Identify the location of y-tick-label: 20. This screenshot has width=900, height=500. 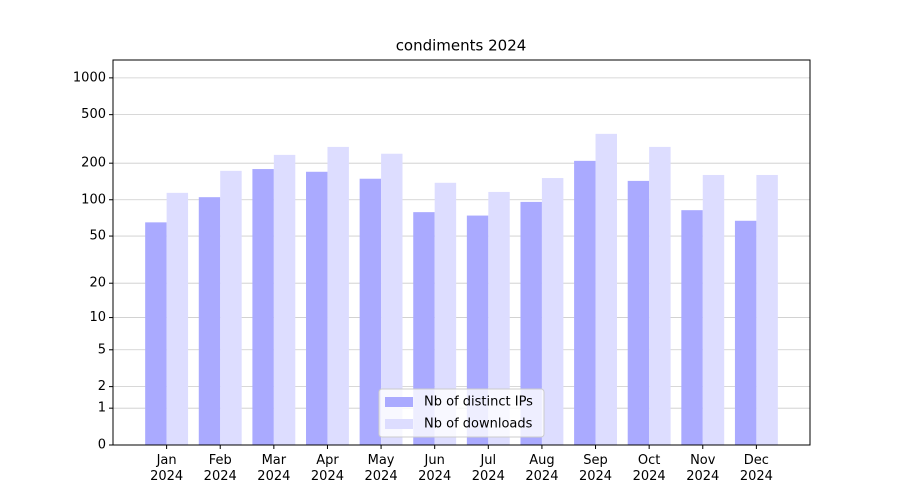
(97, 283).